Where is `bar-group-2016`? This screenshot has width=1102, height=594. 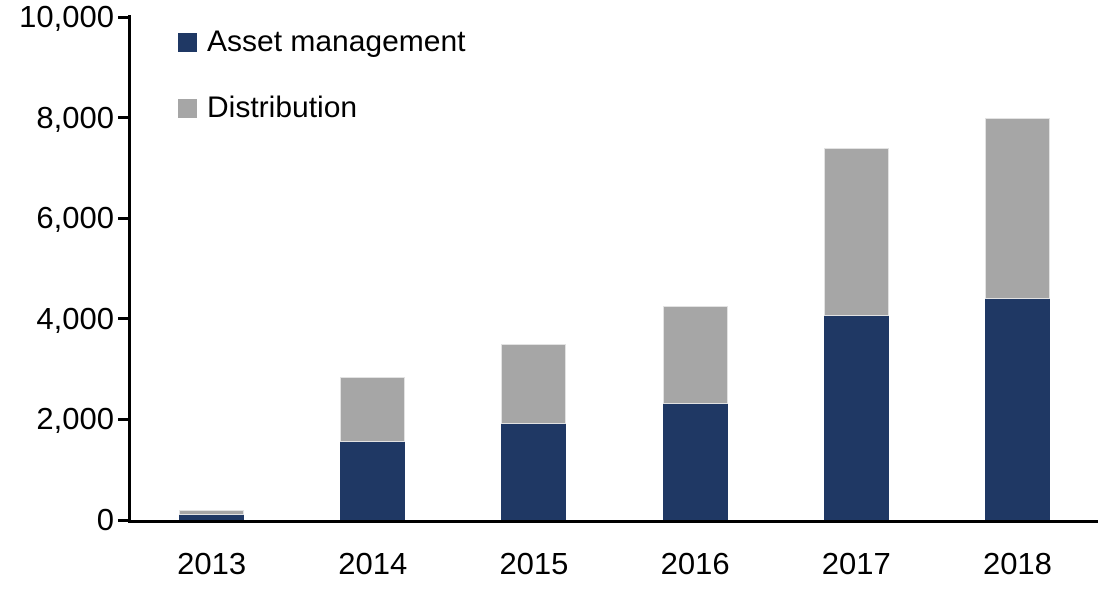 bar-group-2016 is located at coordinates (695, 268).